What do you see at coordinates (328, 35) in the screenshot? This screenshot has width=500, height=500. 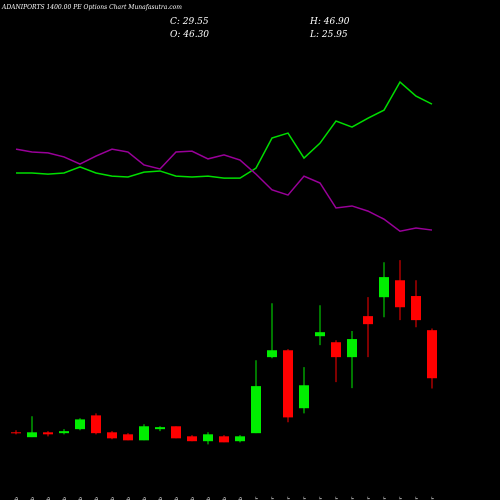 I see `stat: L: 25.95` at bounding box center [328, 35].